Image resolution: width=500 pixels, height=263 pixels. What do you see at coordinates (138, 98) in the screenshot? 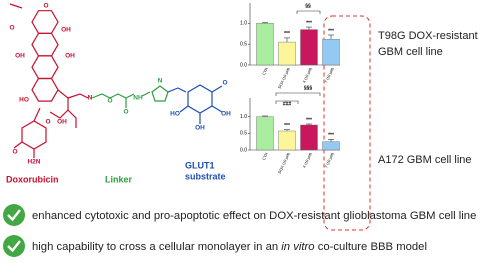
I see `atom: NH` at bounding box center [138, 98].